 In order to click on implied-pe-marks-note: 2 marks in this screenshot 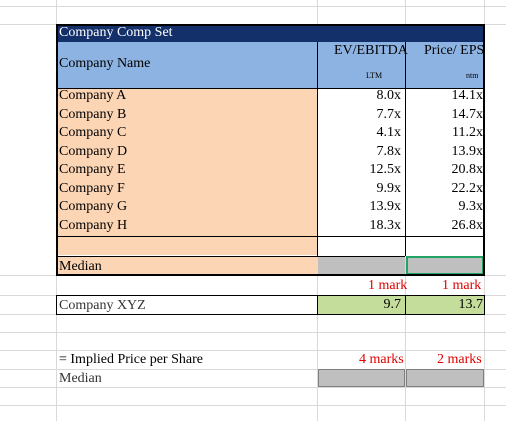, I will do `click(459, 360)`.